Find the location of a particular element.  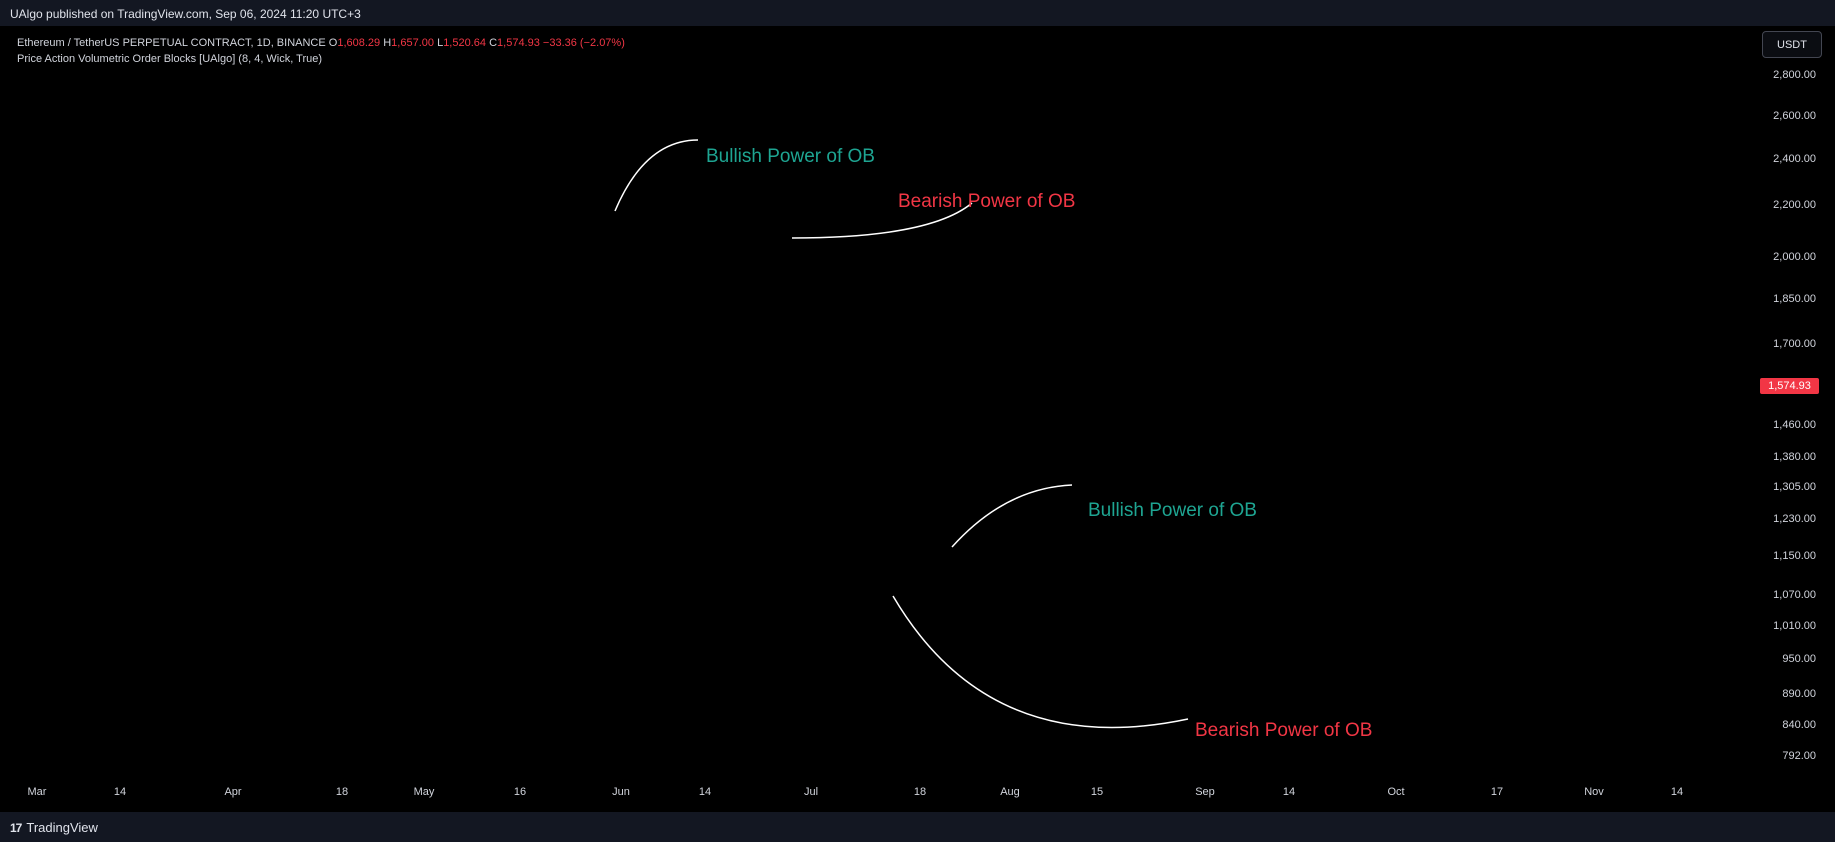

y-tick: 792.00 is located at coordinates (1799, 756).